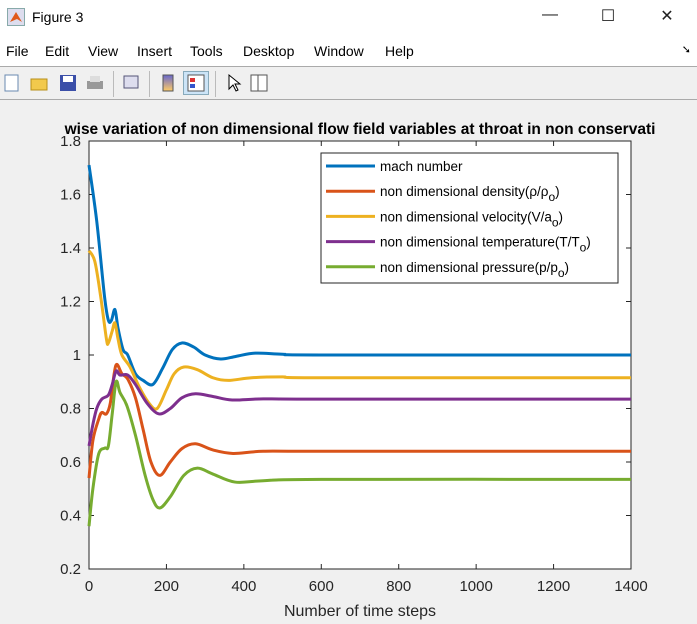 This screenshot has height=624, width=697. Describe the element at coordinates (57, 51) in the screenshot. I see `menu-edit: Edit` at that location.